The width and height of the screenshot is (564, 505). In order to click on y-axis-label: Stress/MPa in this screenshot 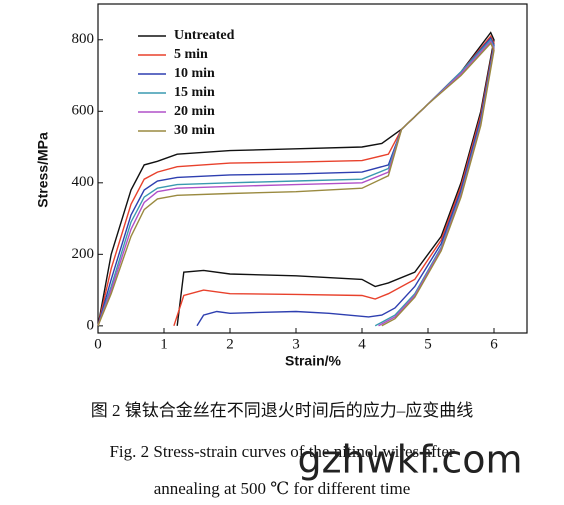, I will do `click(43, 170)`.